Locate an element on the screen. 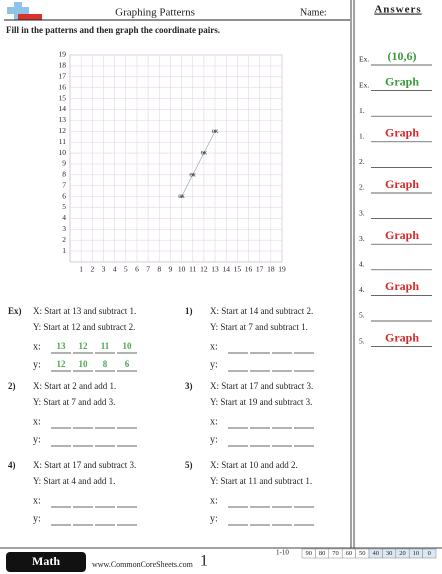 Image resolution: width=442 pixels, height=574 pixels. x-tick-label: 13 is located at coordinates (215, 269).